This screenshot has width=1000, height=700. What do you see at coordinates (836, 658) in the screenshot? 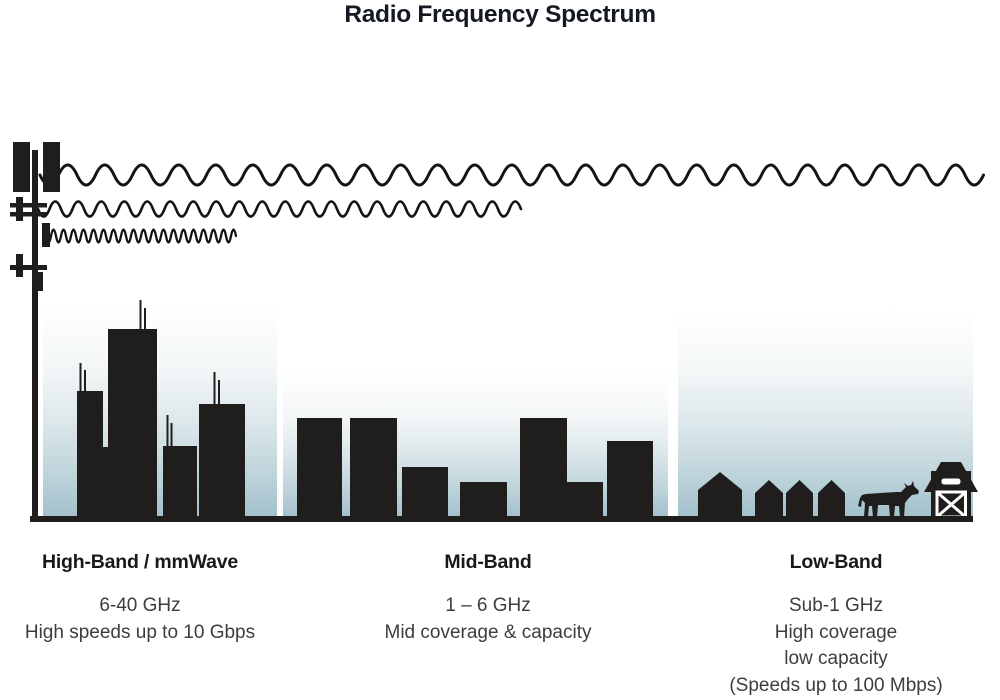
I see `low-band-description: low capacity` at bounding box center [836, 658].